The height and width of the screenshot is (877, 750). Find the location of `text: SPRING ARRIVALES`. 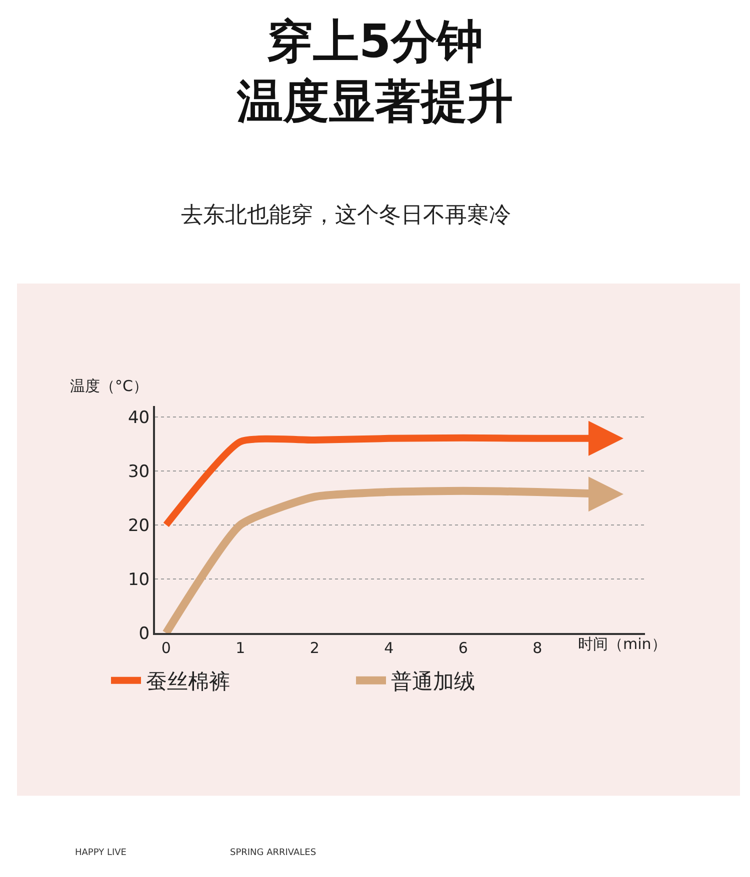

text: SPRING ARRIVALES is located at coordinates (273, 853).